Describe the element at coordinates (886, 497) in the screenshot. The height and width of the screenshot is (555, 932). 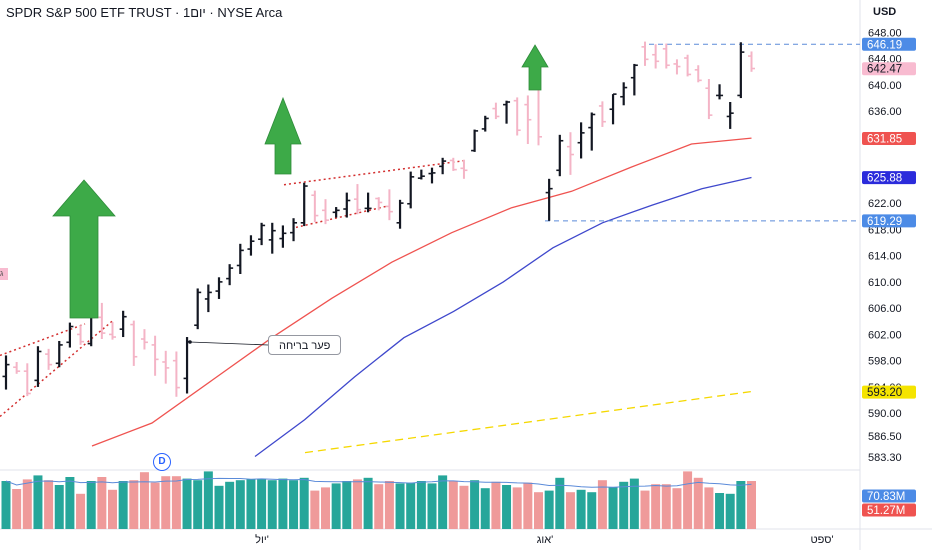
I see `volume-label-text: 70.83M` at that location.